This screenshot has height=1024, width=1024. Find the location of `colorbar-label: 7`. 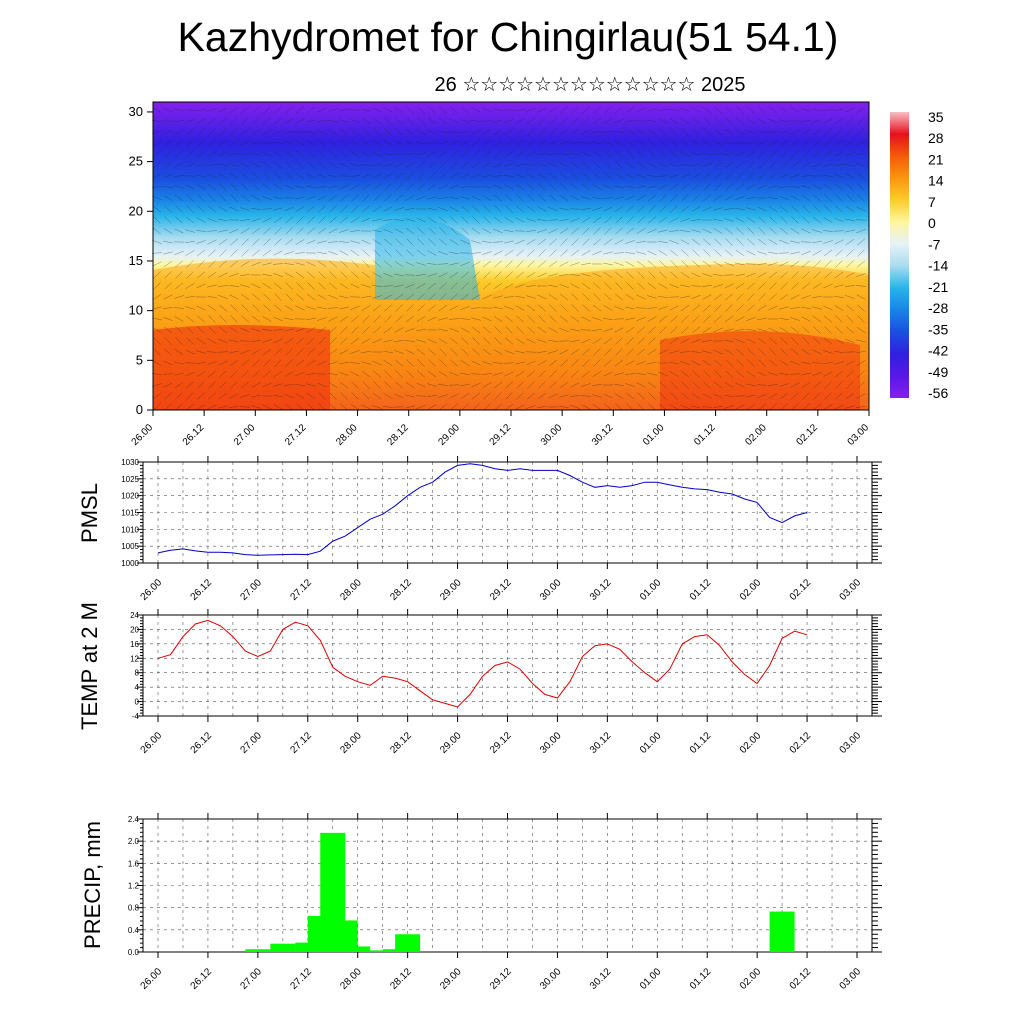

colorbar-label: 7 is located at coordinates (932, 202).